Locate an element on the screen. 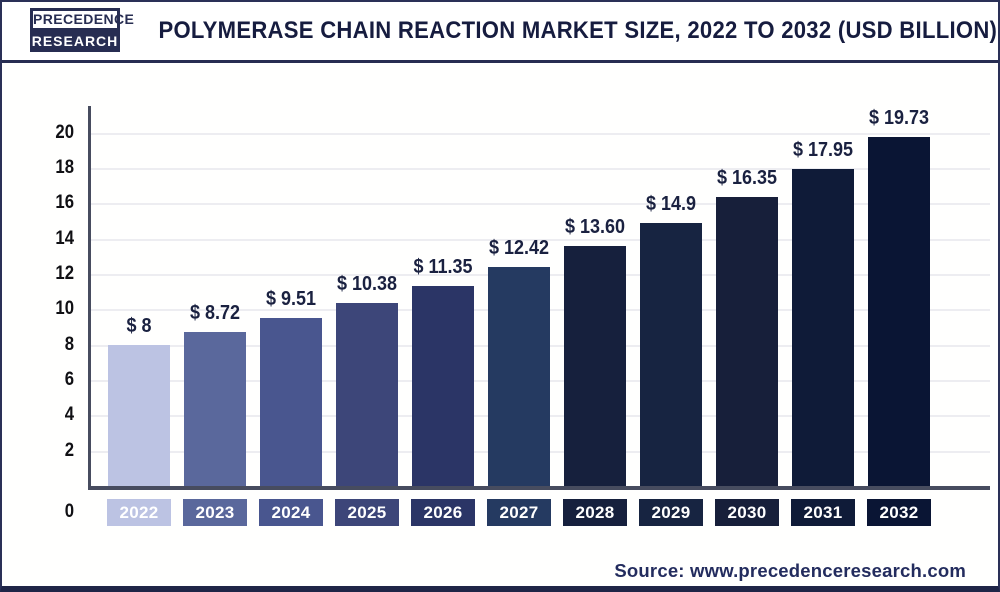 The height and width of the screenshot is (592, 1000). x-category-label-2029: 2029 is located at coordinates (671, 512).